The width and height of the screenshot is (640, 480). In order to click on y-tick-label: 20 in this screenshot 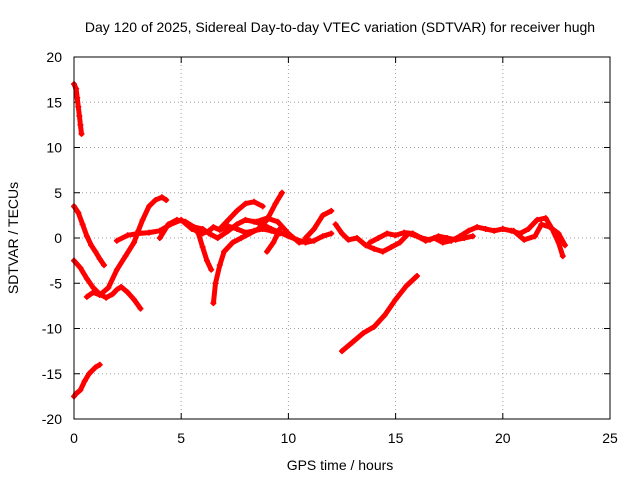, I will do `click(54, 57)`.